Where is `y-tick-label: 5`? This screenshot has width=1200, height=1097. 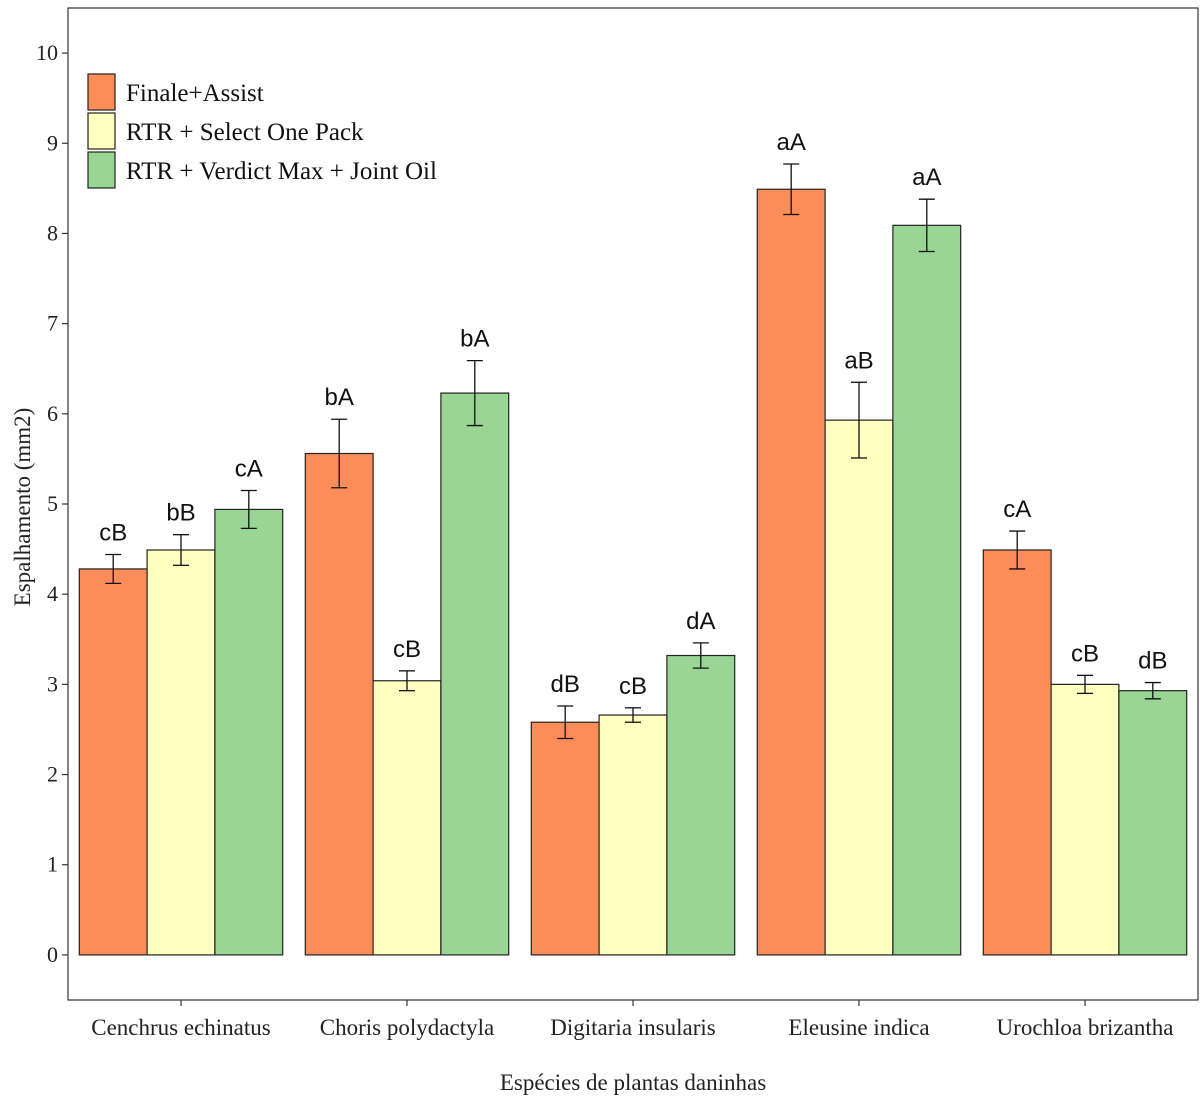 y-tick-label: 5 is located at coordinates (52, 503).